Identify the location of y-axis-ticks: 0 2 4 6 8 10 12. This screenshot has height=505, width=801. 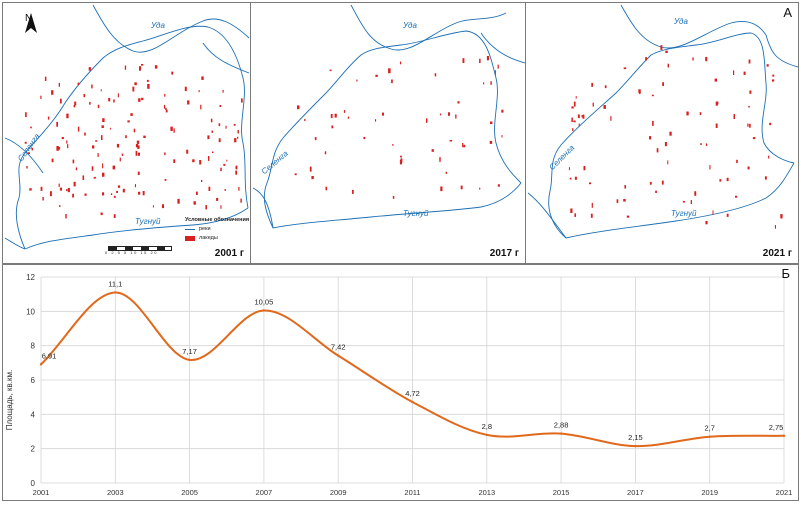
(30, 380).